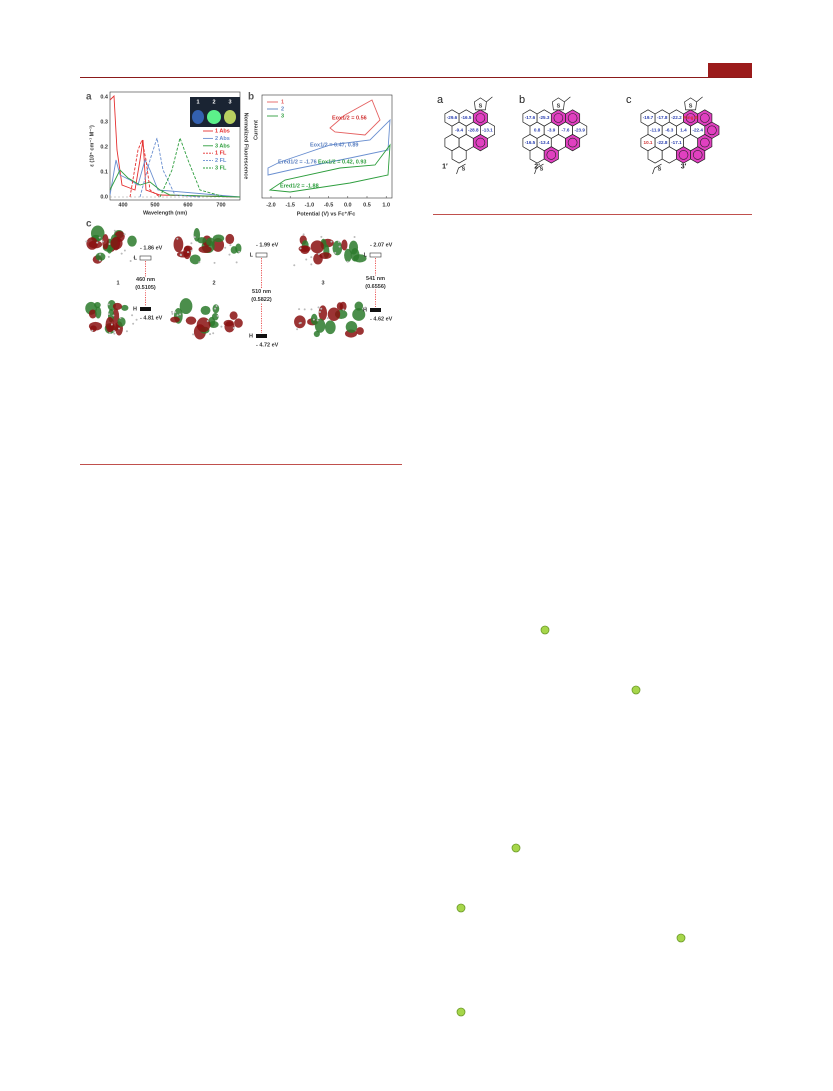 The image size is (833, 1091). I want to click on panel-label: b, so click(251, 97).